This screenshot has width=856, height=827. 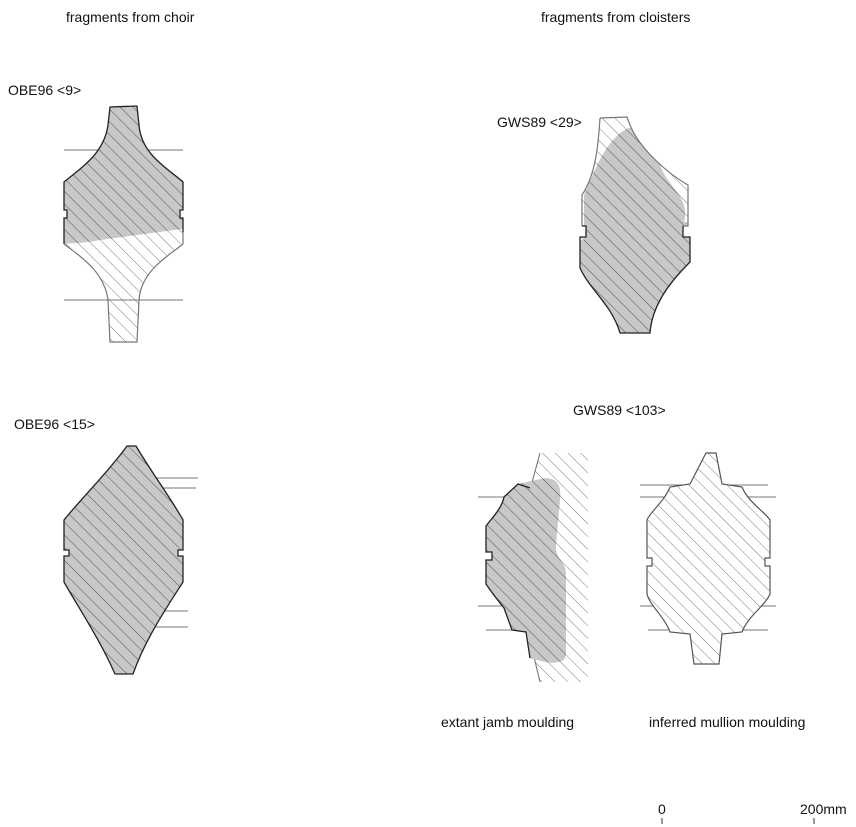 I want to click on caption-inferred-mullion: inferred mullion moulding, so click(x=727, y=722).